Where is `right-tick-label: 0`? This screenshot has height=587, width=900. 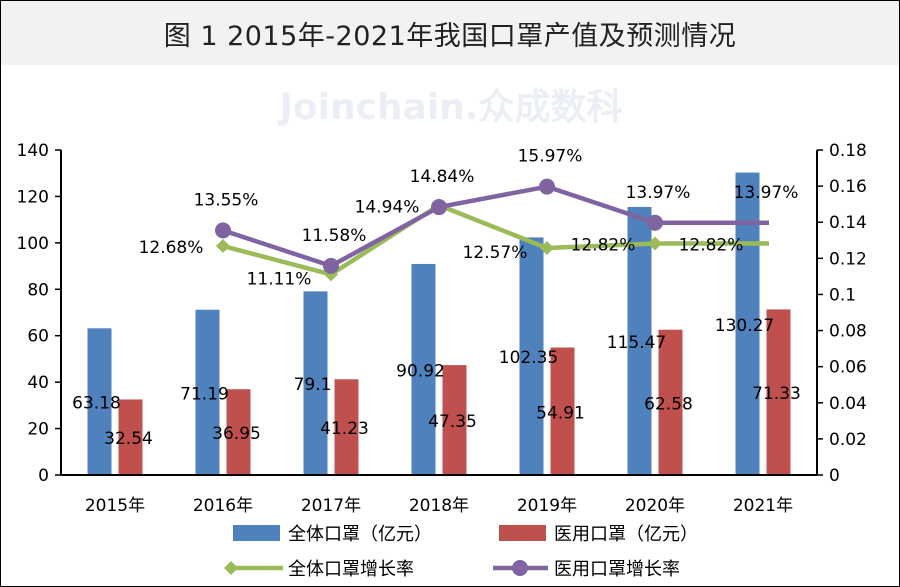 right-tick-label: 0 is located at coordinates (834, 476).